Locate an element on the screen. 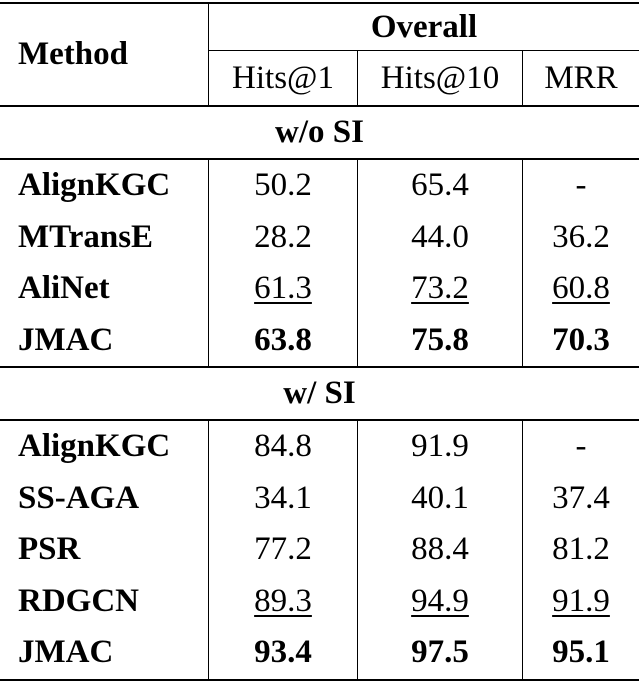 This screenshot has height=683, width=641. value-cell: 97.5 is located at coordinates (440, 652).